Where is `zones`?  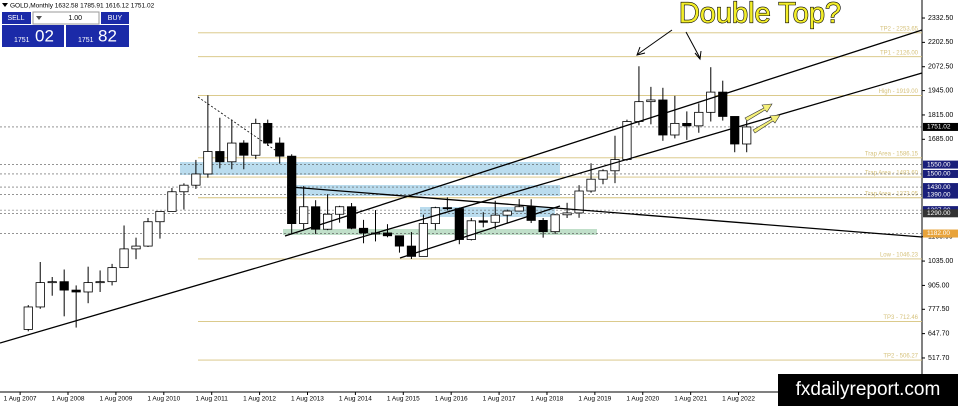 zones is located at coordinates (388, 198).